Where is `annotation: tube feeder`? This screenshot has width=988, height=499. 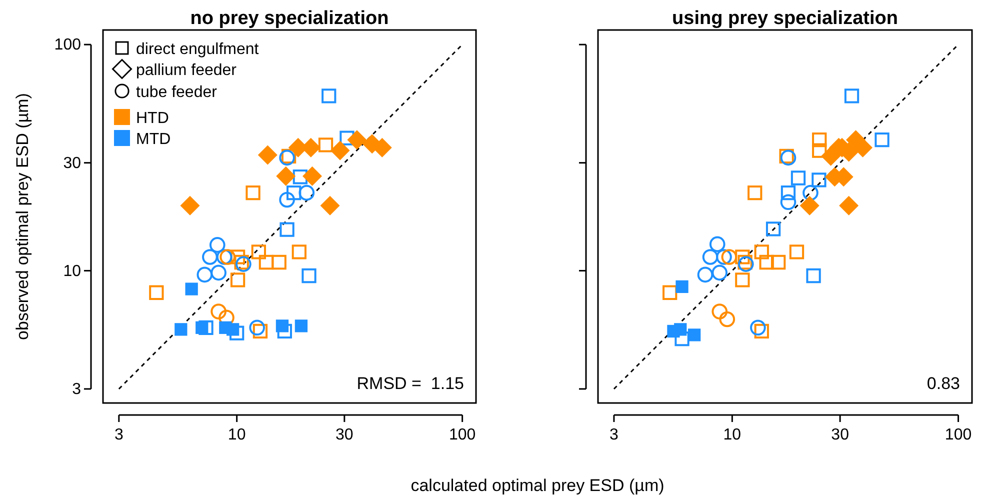
annotation: tube feeder is located at coordinates (177, 92).